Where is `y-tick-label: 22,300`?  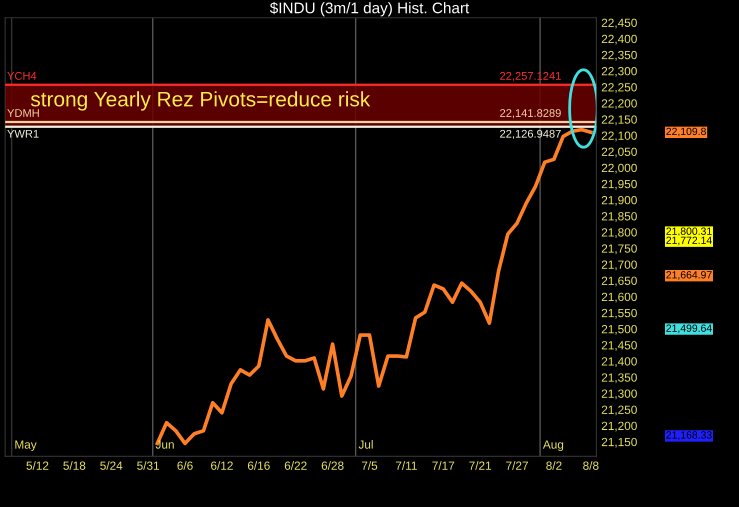
y-tick-label: 22,300 is located at coordinates (619, 71).